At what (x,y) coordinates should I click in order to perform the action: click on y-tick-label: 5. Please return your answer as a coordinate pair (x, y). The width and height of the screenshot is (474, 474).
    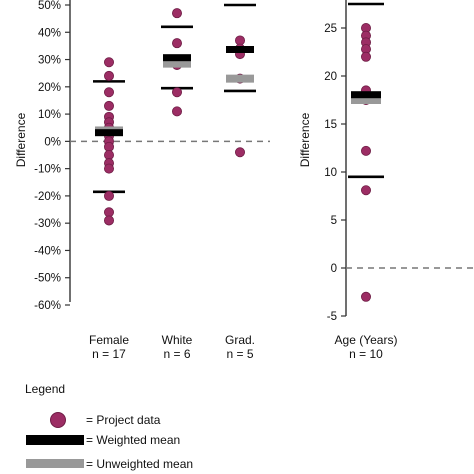
    Looking at the image, I should click on (334, 221).